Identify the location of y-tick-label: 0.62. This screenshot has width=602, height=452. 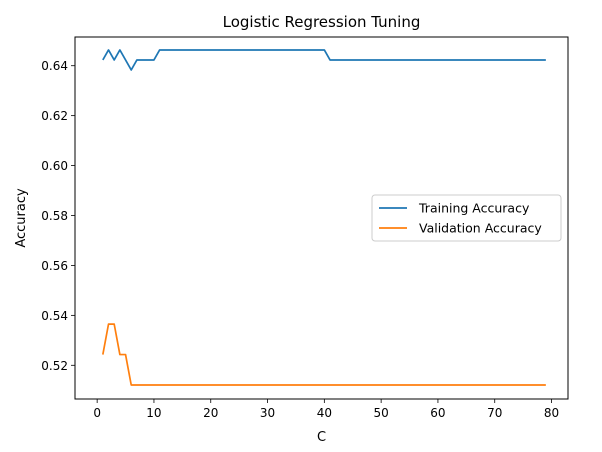
(54, 116).